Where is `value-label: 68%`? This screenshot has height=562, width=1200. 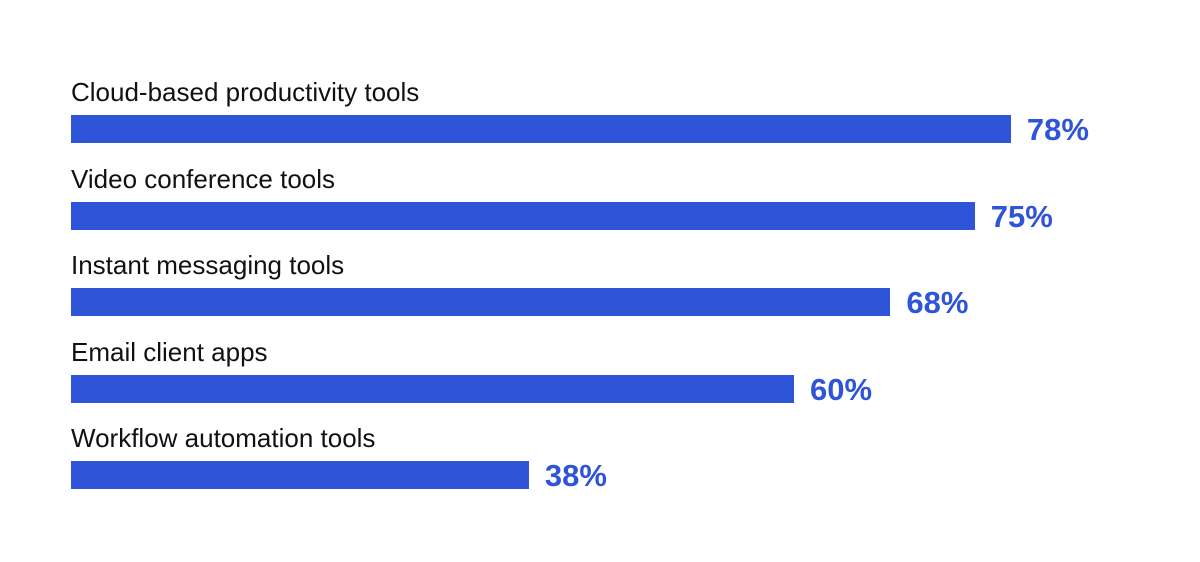
value-label: 68% is located at coordinates (937, 302).